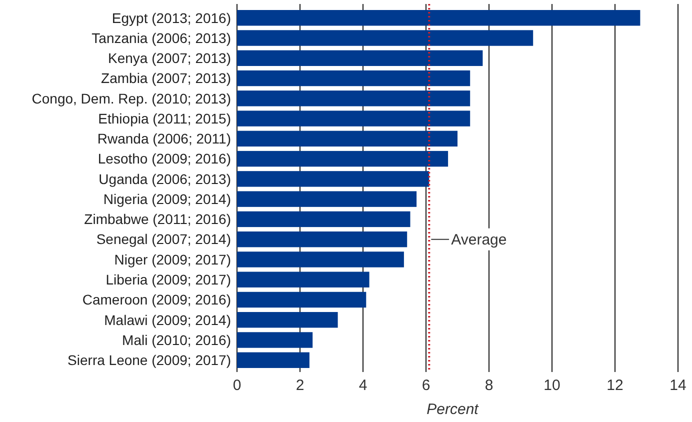 This screenshot has height=422, width=692. I want to click on y-tick-label: Kenya (2007; 2013), so click(169, 58).